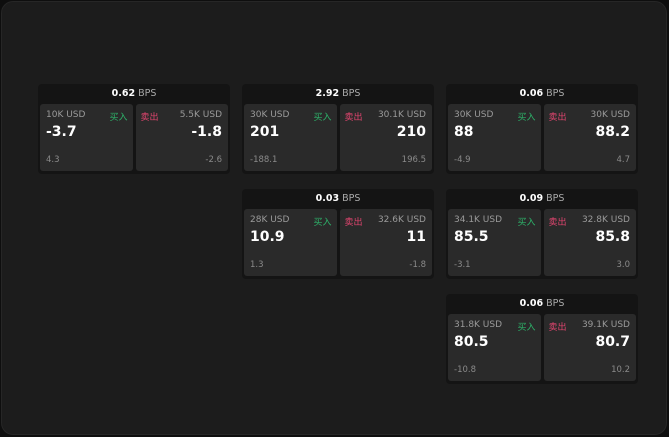  Describe the element at coordinates (411, 132) in the screenshot. I see `sell-price: 210` at that location.